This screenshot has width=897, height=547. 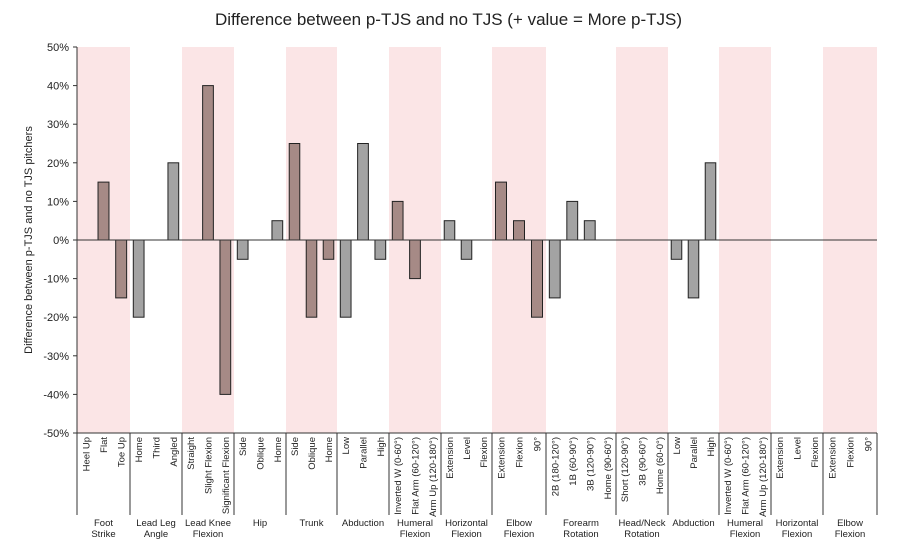 What do you see at coordinates (208, 523) in the screenshot?
I see `group-label: Lead Knee` at bounding box center [208, 523].